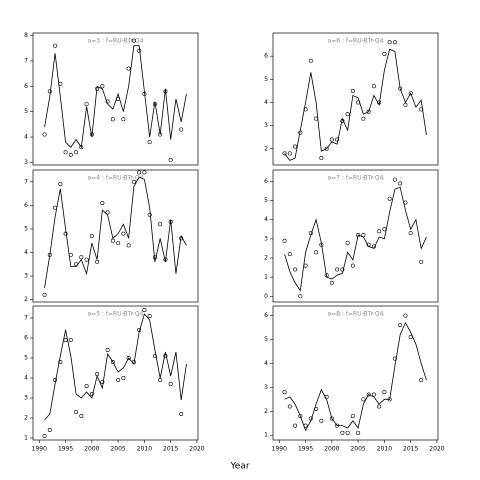 The height and width of the screenshot is (480, 480). Describe the element at coordinates (266, 296) in the screenshot. I see `y-tick-label: 0` at that location.